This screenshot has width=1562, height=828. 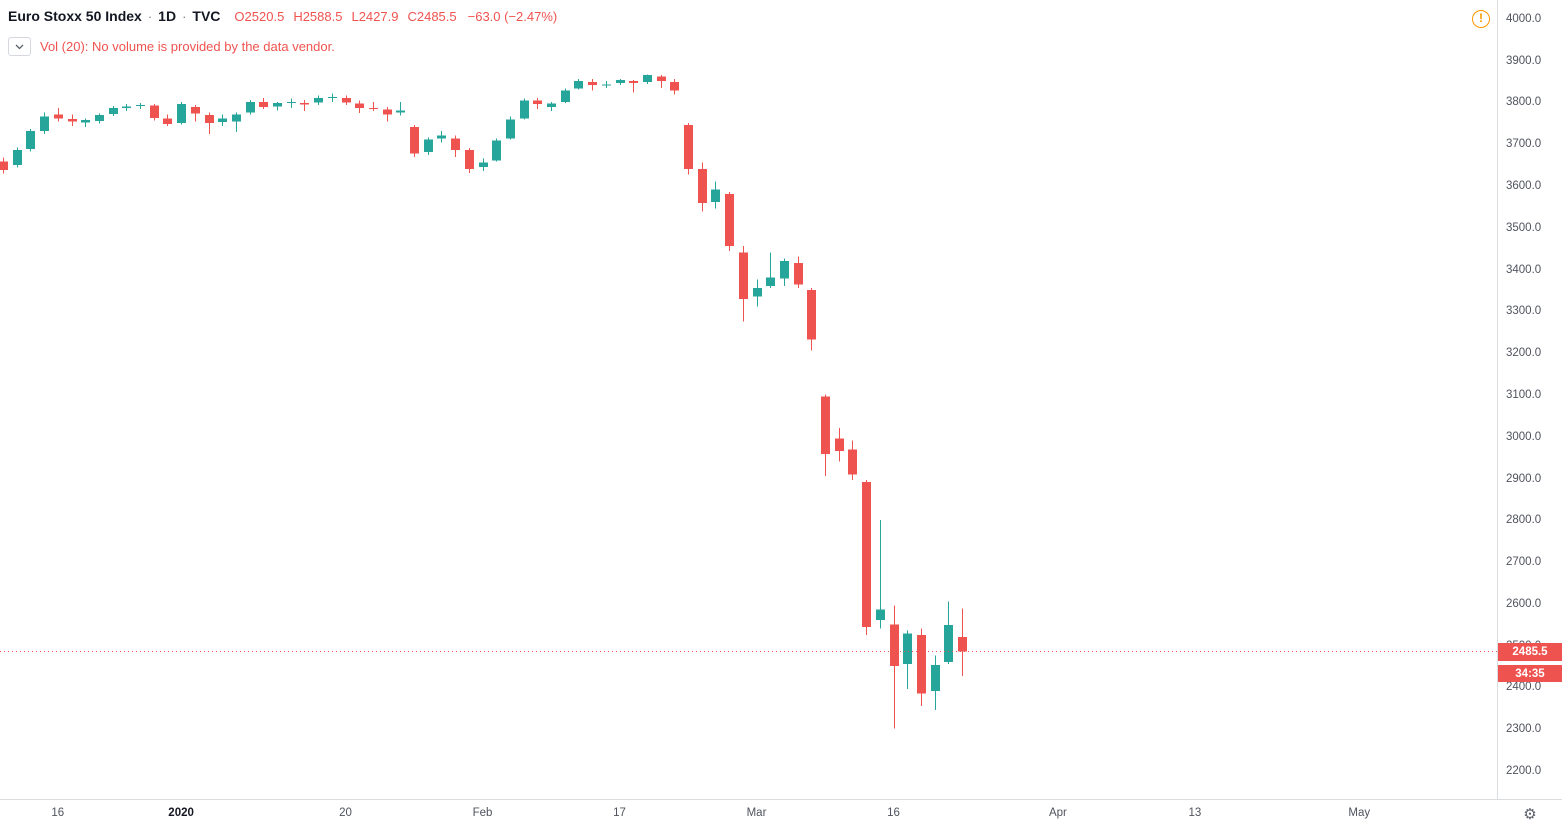 What do you see at coordinates (375, 16) in the screenshot?
I see `low-value: L2427.9` at bounding box center [375, 16].